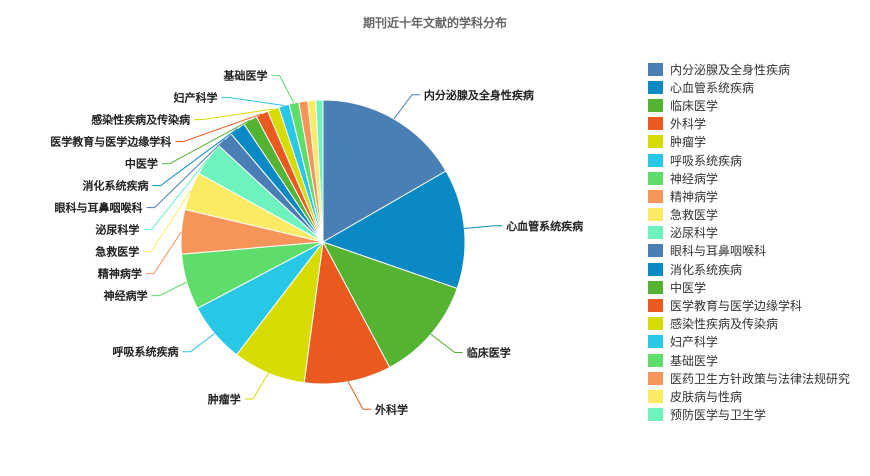 The width and height of the screenshot is (870, 476). I want to click on legend-label: 皮肤病与性病, so click(706, 396).